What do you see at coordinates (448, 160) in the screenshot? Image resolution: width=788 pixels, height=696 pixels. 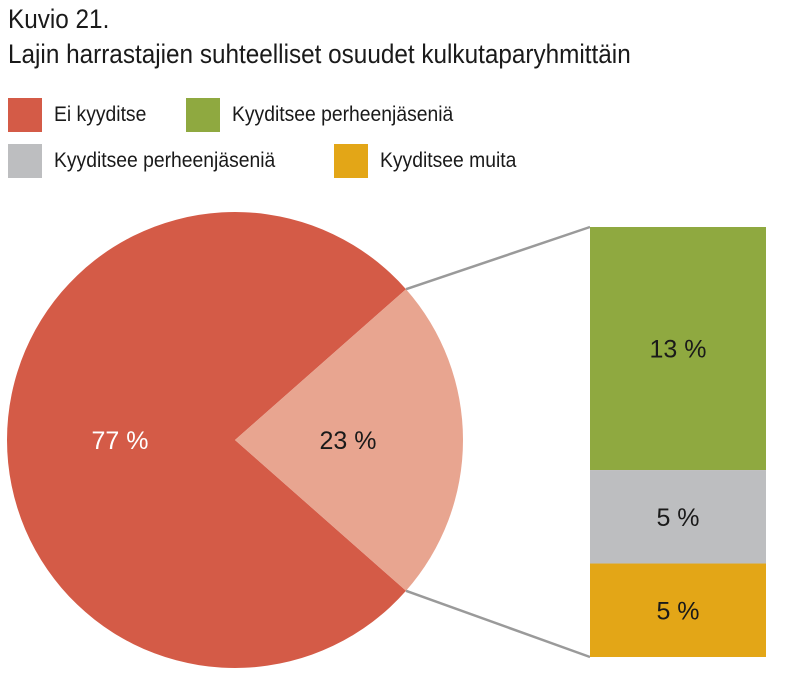 I see `legend-label: Kyyditsee muita` at bounding box center [448, 160].